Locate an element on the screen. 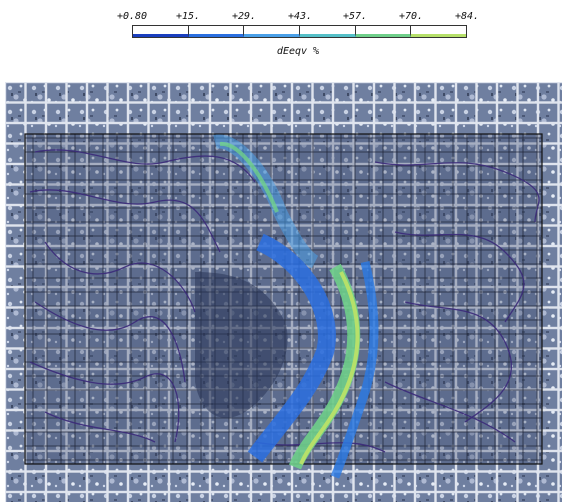 The height and width of the screenshot is (504, 565). scale-tick-0: +0.80 is located at coordinates (132, 16).